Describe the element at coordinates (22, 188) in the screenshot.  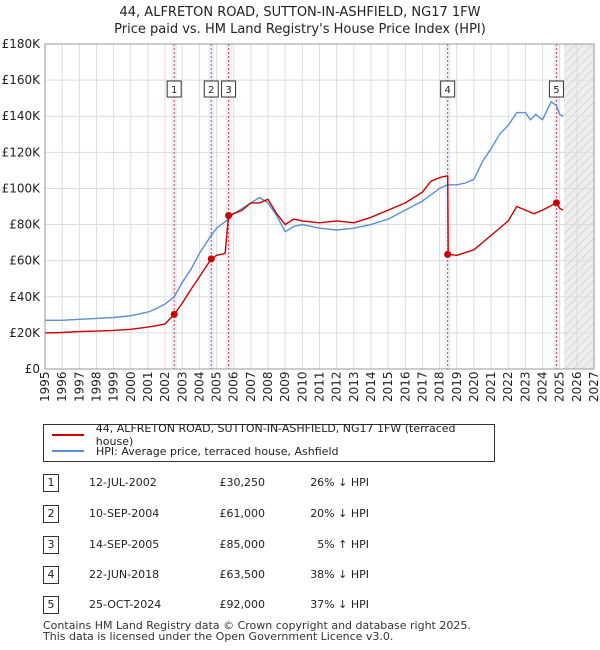
I see `y-tick-label: £100K` at that location.